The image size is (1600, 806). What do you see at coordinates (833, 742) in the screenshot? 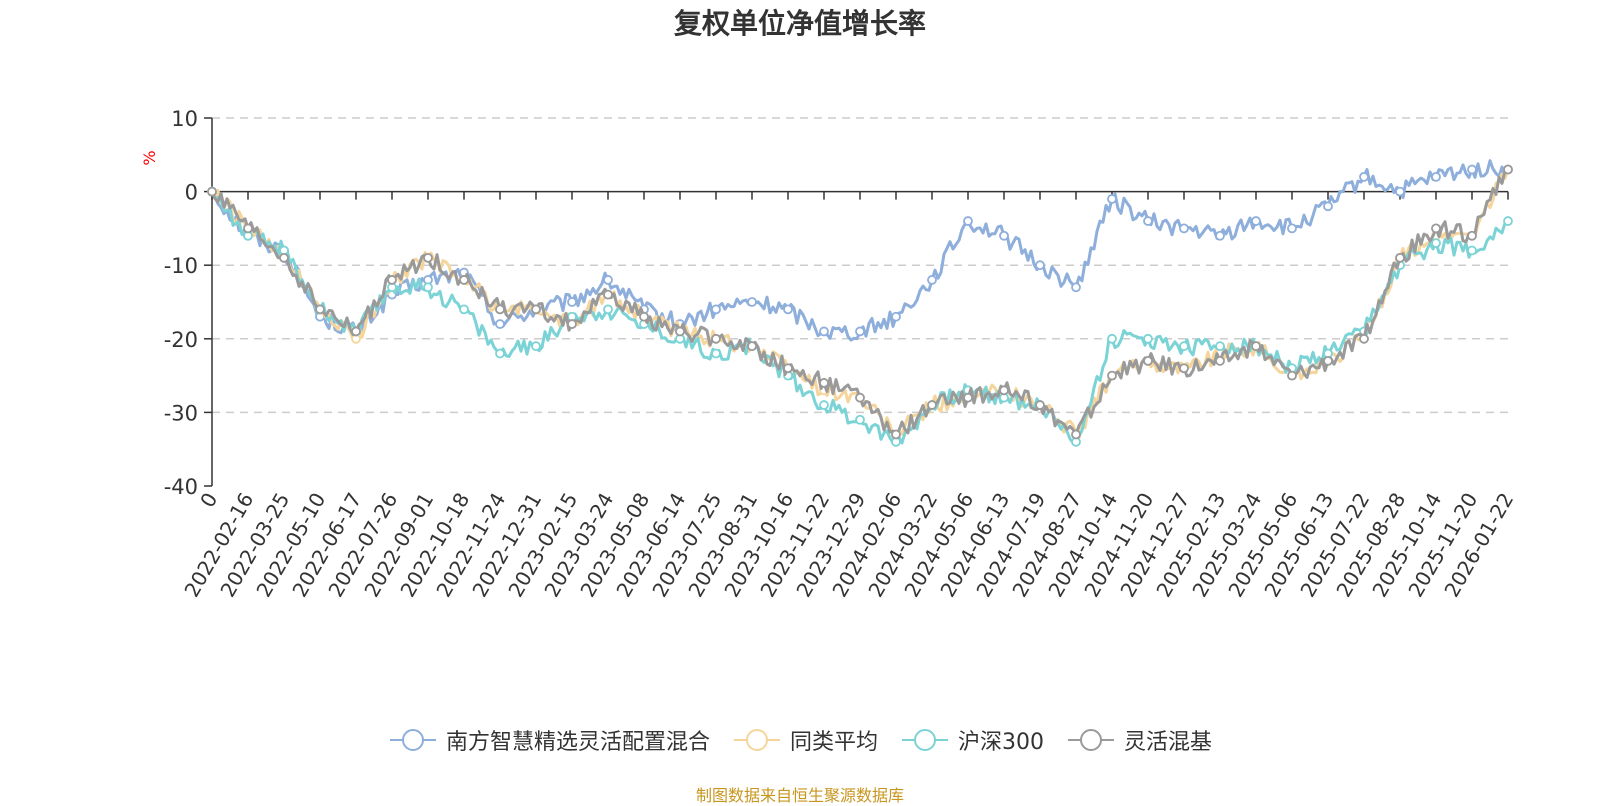
I see `legend-label: 同类平均` at bounding box center [833, 742].